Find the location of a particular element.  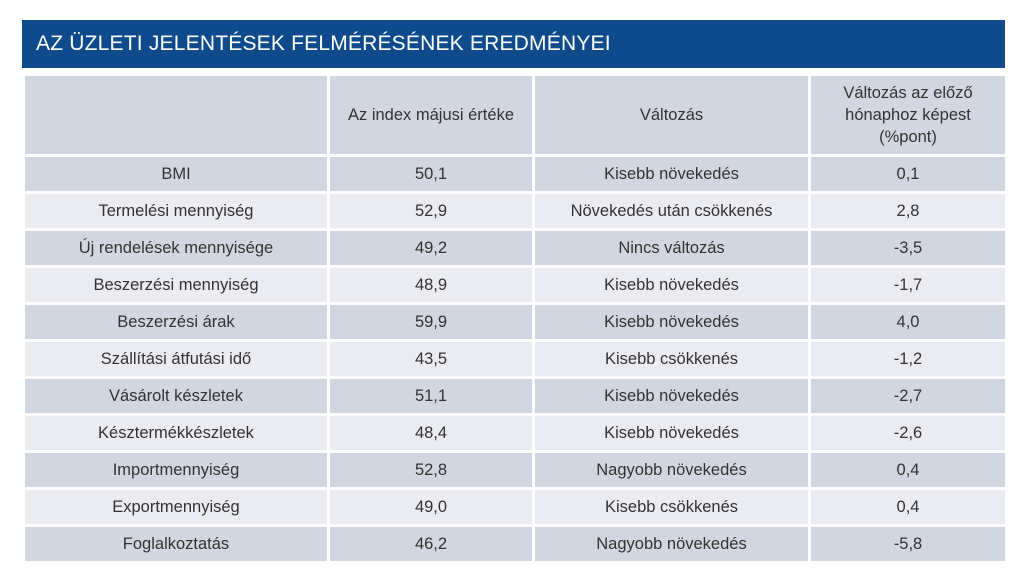

change-pct-cell: -3,5 is located at coordinates (908, 248).